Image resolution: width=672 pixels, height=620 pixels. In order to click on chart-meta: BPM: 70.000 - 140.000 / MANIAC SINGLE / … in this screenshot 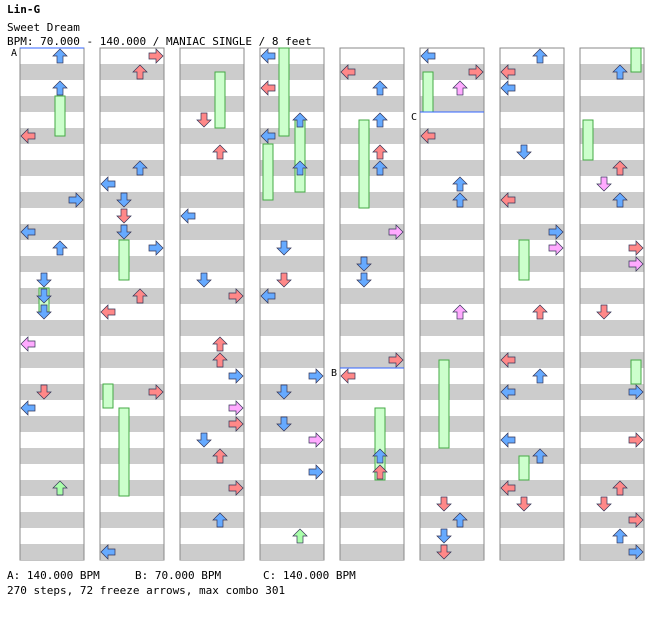, I will do `click(159, 41)`.